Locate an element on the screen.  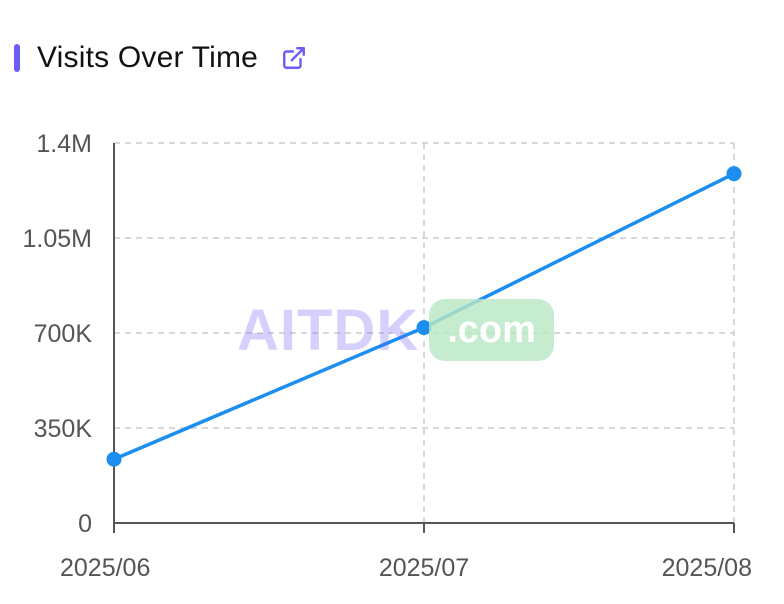
y-tick-label: 1.05M is located at coordinates (57, 239).